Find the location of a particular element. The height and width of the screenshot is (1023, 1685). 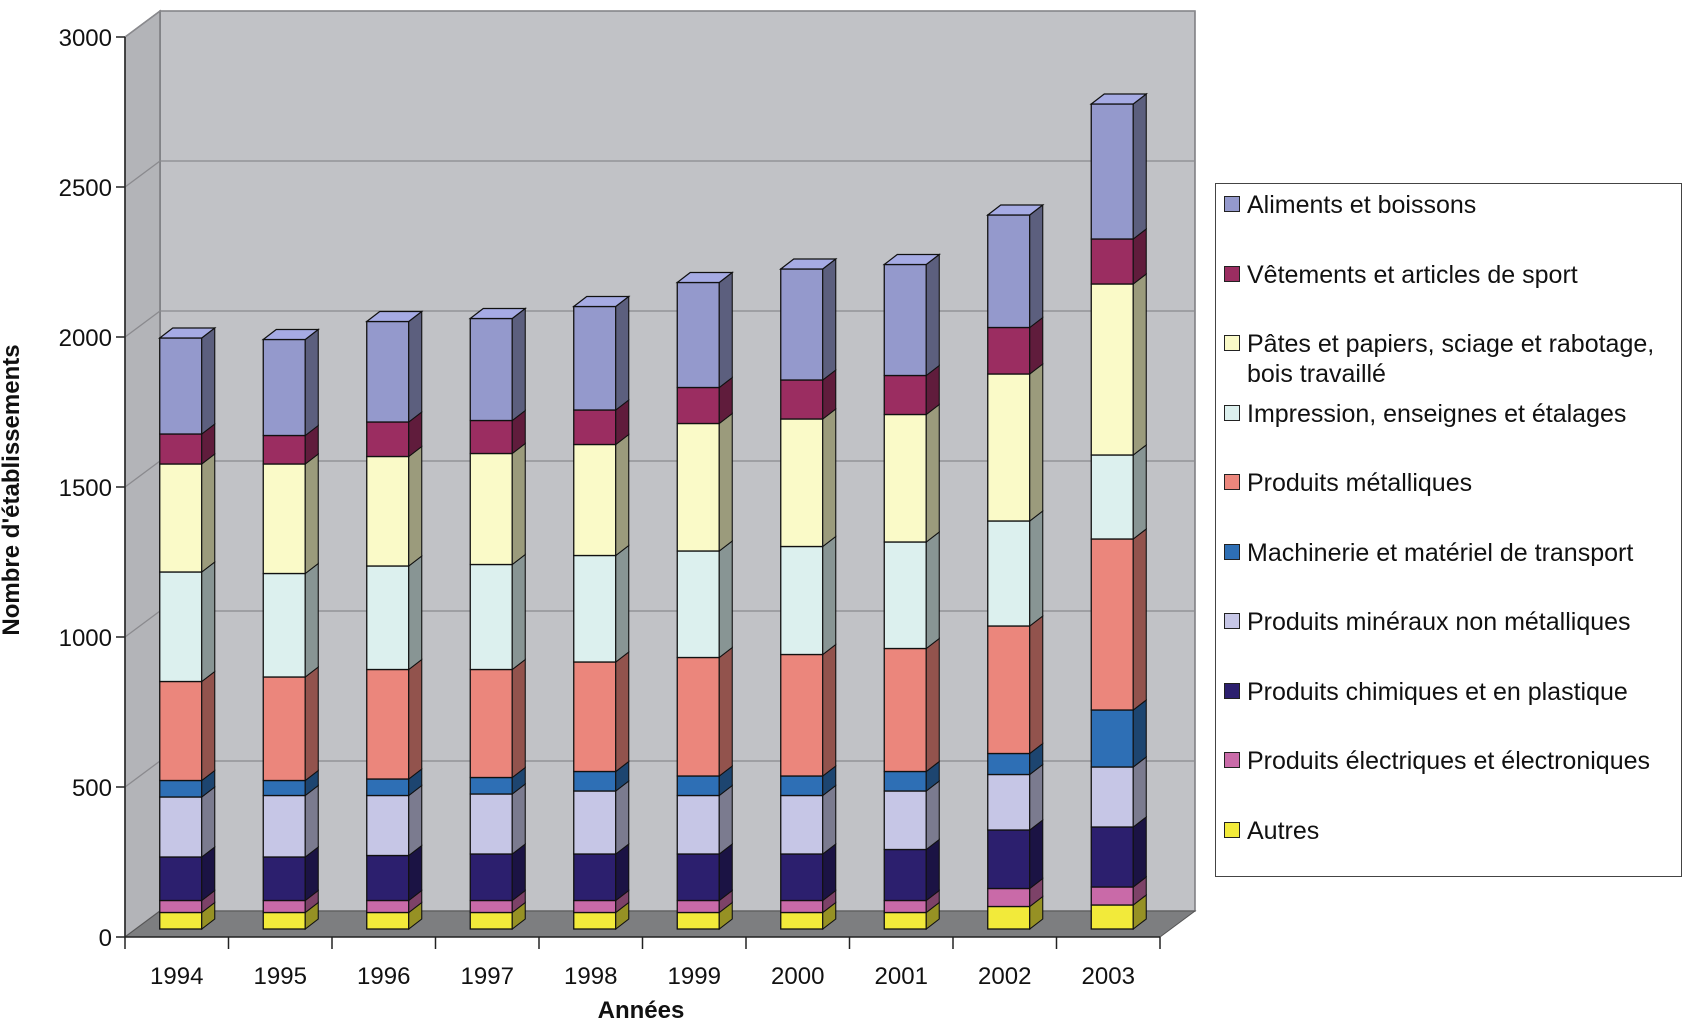

bar-stack-2000 is located at coordinates (808, 594).